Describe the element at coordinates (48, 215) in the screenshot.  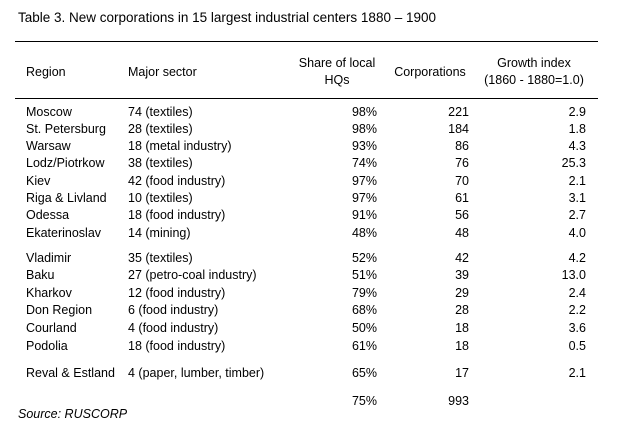
I see `cell-region: Odessa` at that location.